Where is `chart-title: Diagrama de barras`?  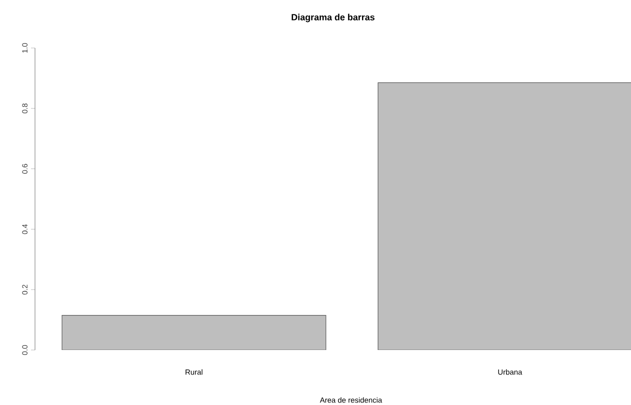
chart-title: Diagrama de barras is located at coordinates (333, 18).